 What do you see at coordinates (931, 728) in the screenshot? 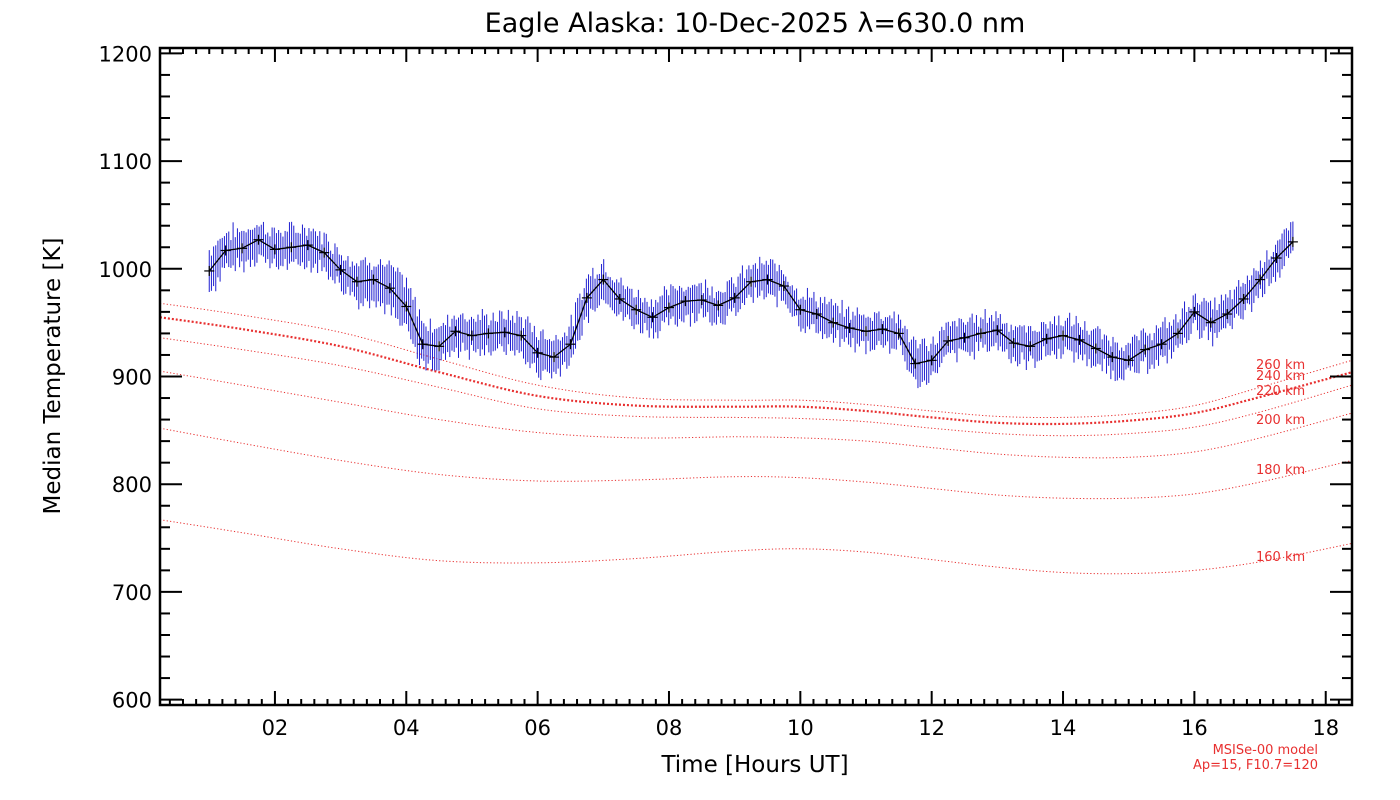
I see `x-tick-label: 12` at bounding box center [931, 728].